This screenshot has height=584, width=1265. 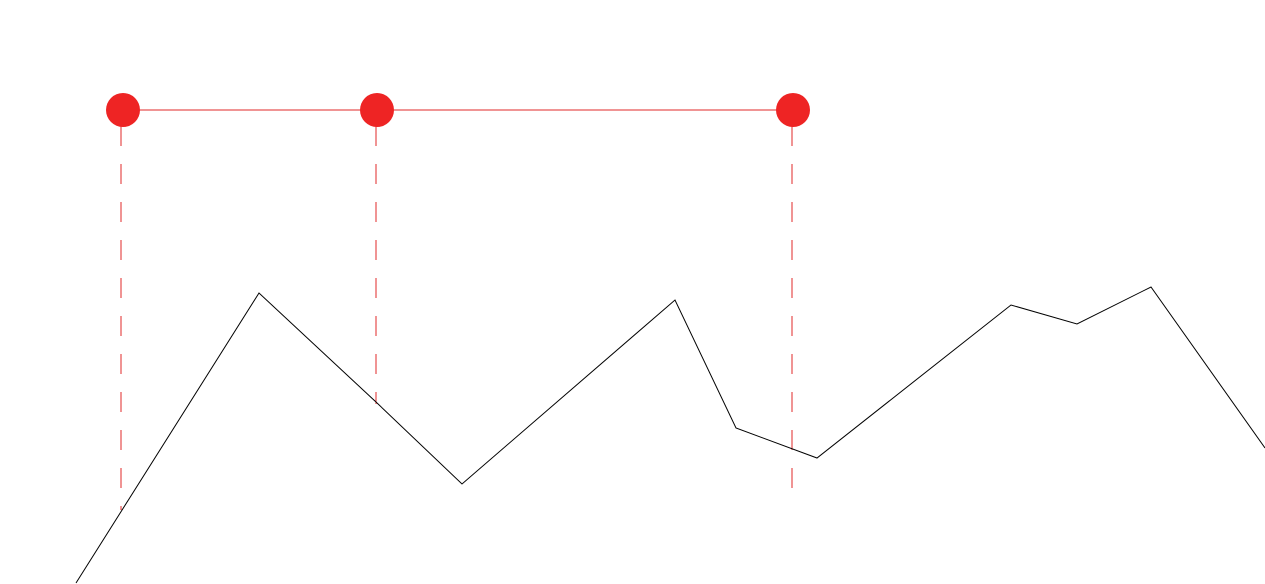 I want to click on marker-group, so click(x=458, y=110).